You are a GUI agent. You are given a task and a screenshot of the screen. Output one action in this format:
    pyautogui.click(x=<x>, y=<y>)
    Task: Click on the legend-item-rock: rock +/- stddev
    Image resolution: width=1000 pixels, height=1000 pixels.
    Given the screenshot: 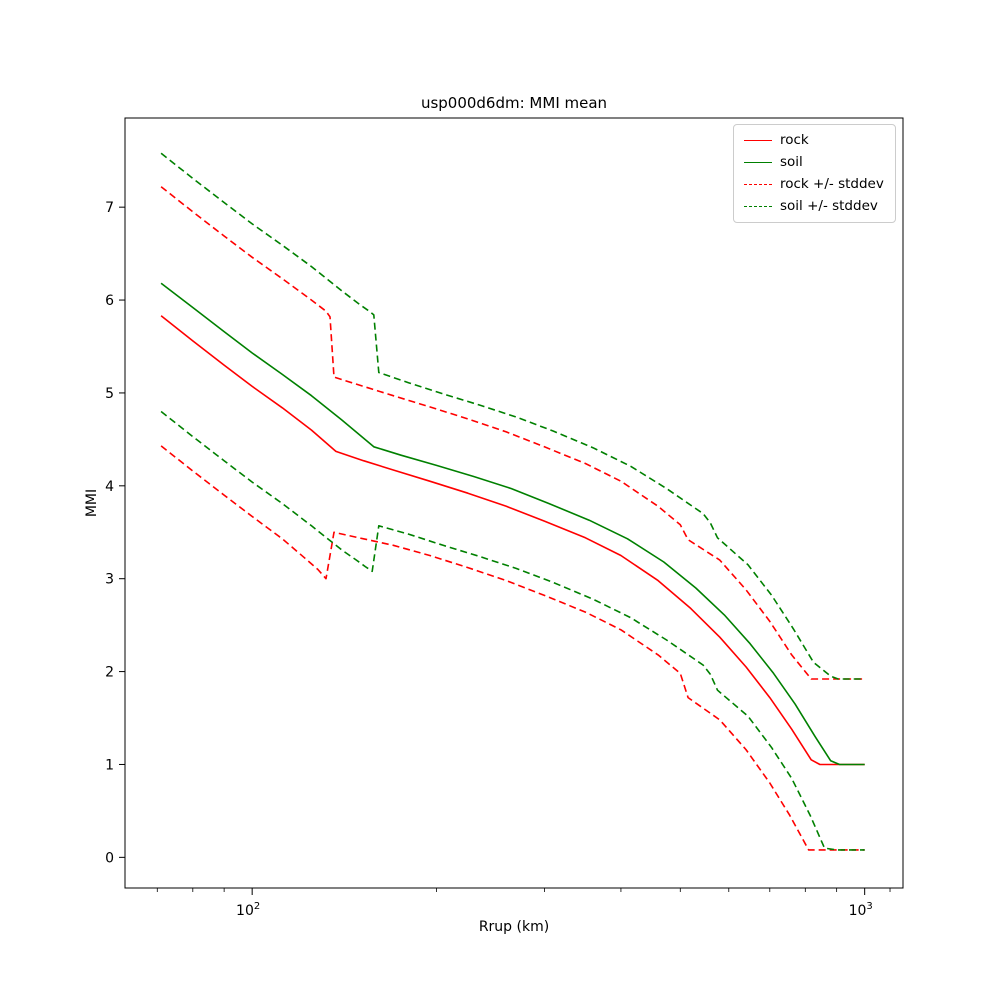 What is the action you would take?
    pyautogui.click(x=814, y=184)
    